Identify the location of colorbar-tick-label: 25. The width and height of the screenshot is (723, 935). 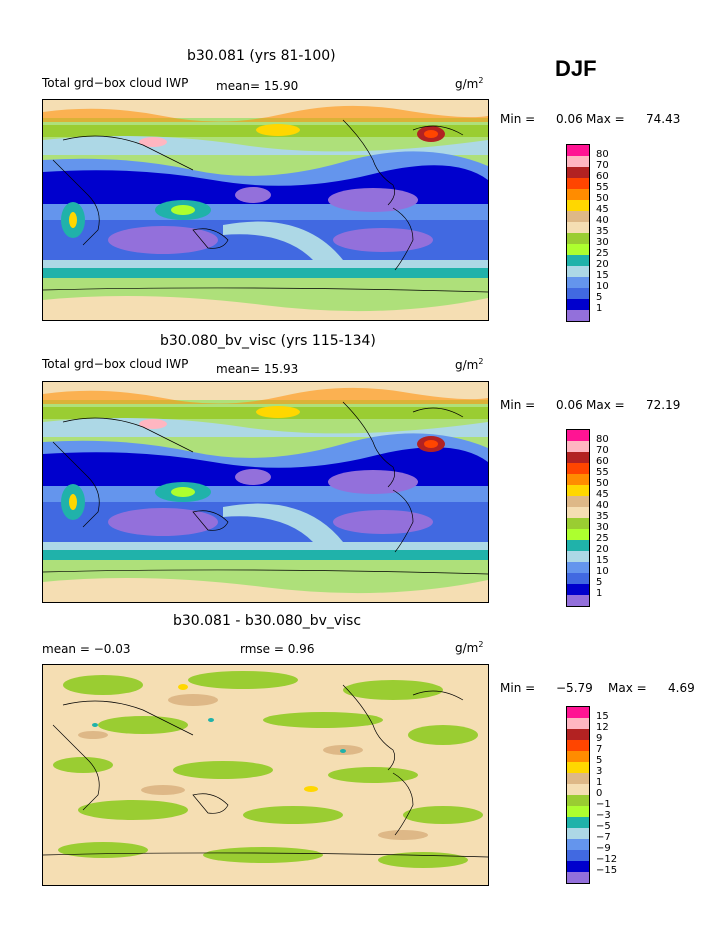
(602, 538).